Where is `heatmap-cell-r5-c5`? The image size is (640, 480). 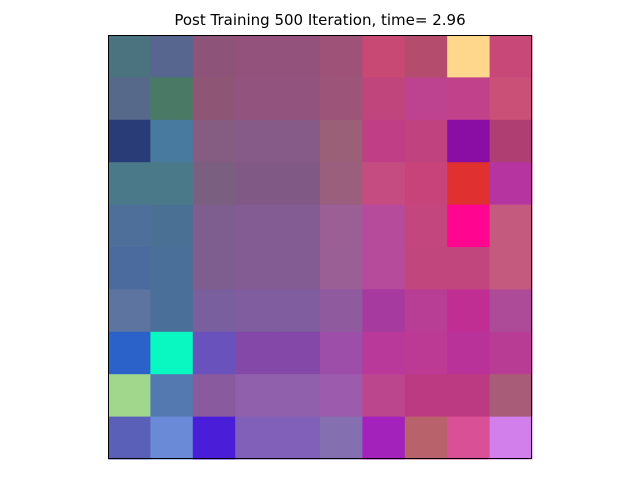
heatmap-cell-r5-c5 is located at coordinates (341, 268).